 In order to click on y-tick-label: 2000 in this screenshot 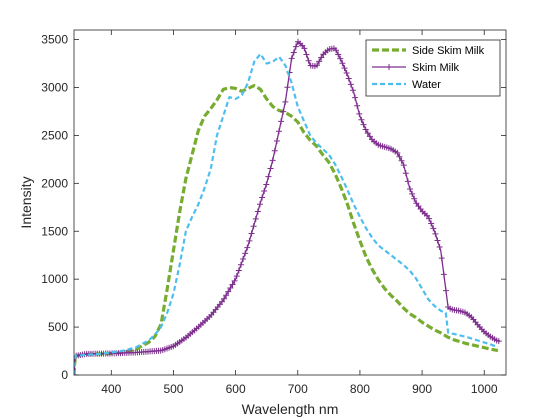, I will do `click(54, 183)`.